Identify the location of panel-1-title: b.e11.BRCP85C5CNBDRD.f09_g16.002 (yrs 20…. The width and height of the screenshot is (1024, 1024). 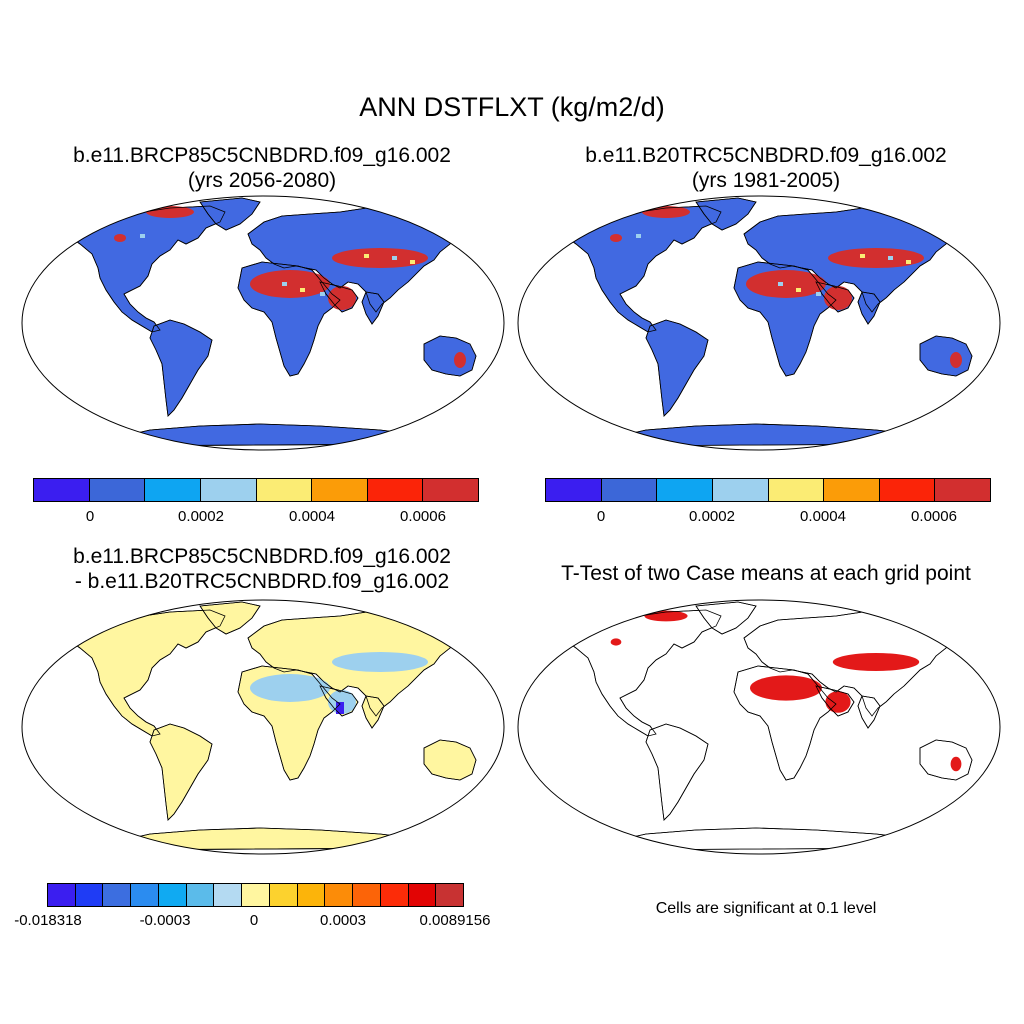
(262, 168).